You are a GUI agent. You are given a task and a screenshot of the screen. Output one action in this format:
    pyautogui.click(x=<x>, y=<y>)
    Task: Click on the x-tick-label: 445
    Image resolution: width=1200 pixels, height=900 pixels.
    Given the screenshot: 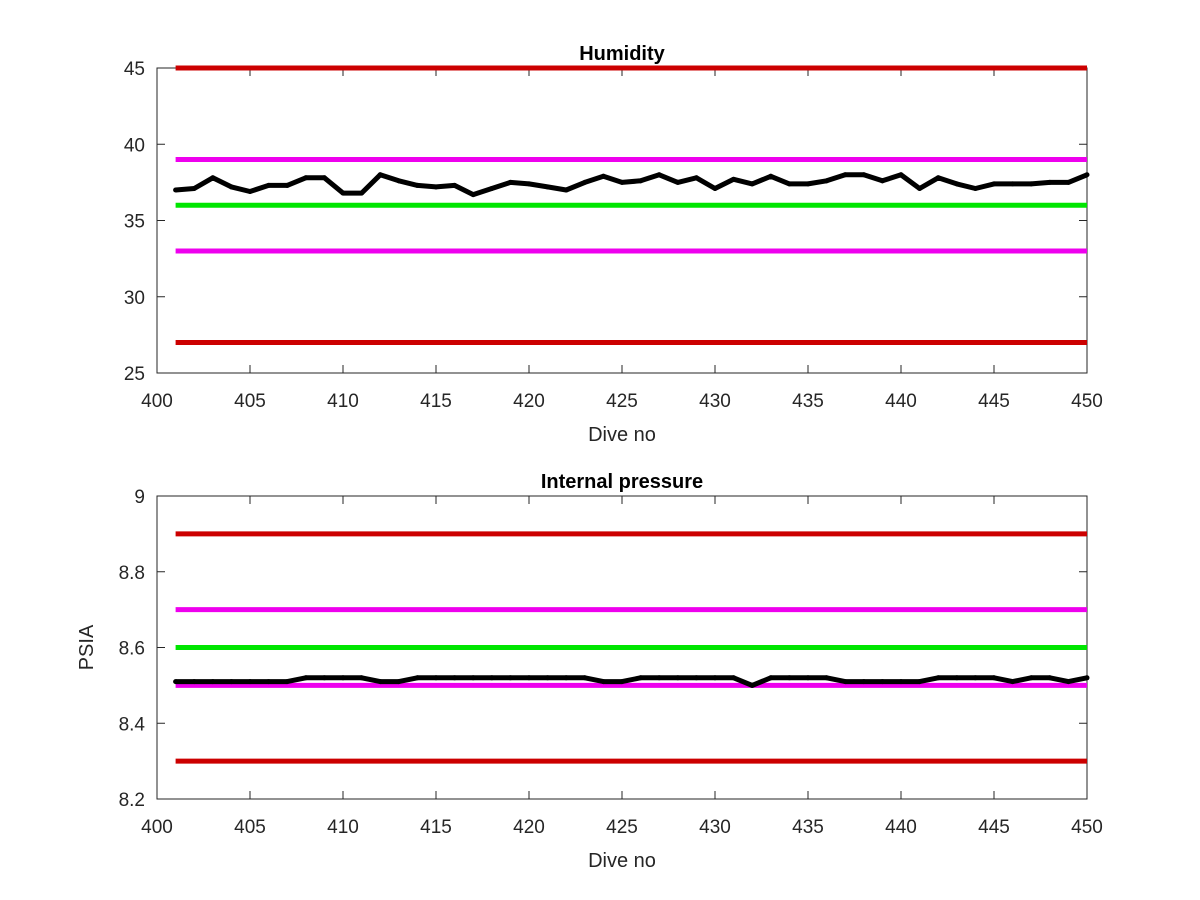 What is the action you would take?
    pyautogui.click(x=994, y=827)
    